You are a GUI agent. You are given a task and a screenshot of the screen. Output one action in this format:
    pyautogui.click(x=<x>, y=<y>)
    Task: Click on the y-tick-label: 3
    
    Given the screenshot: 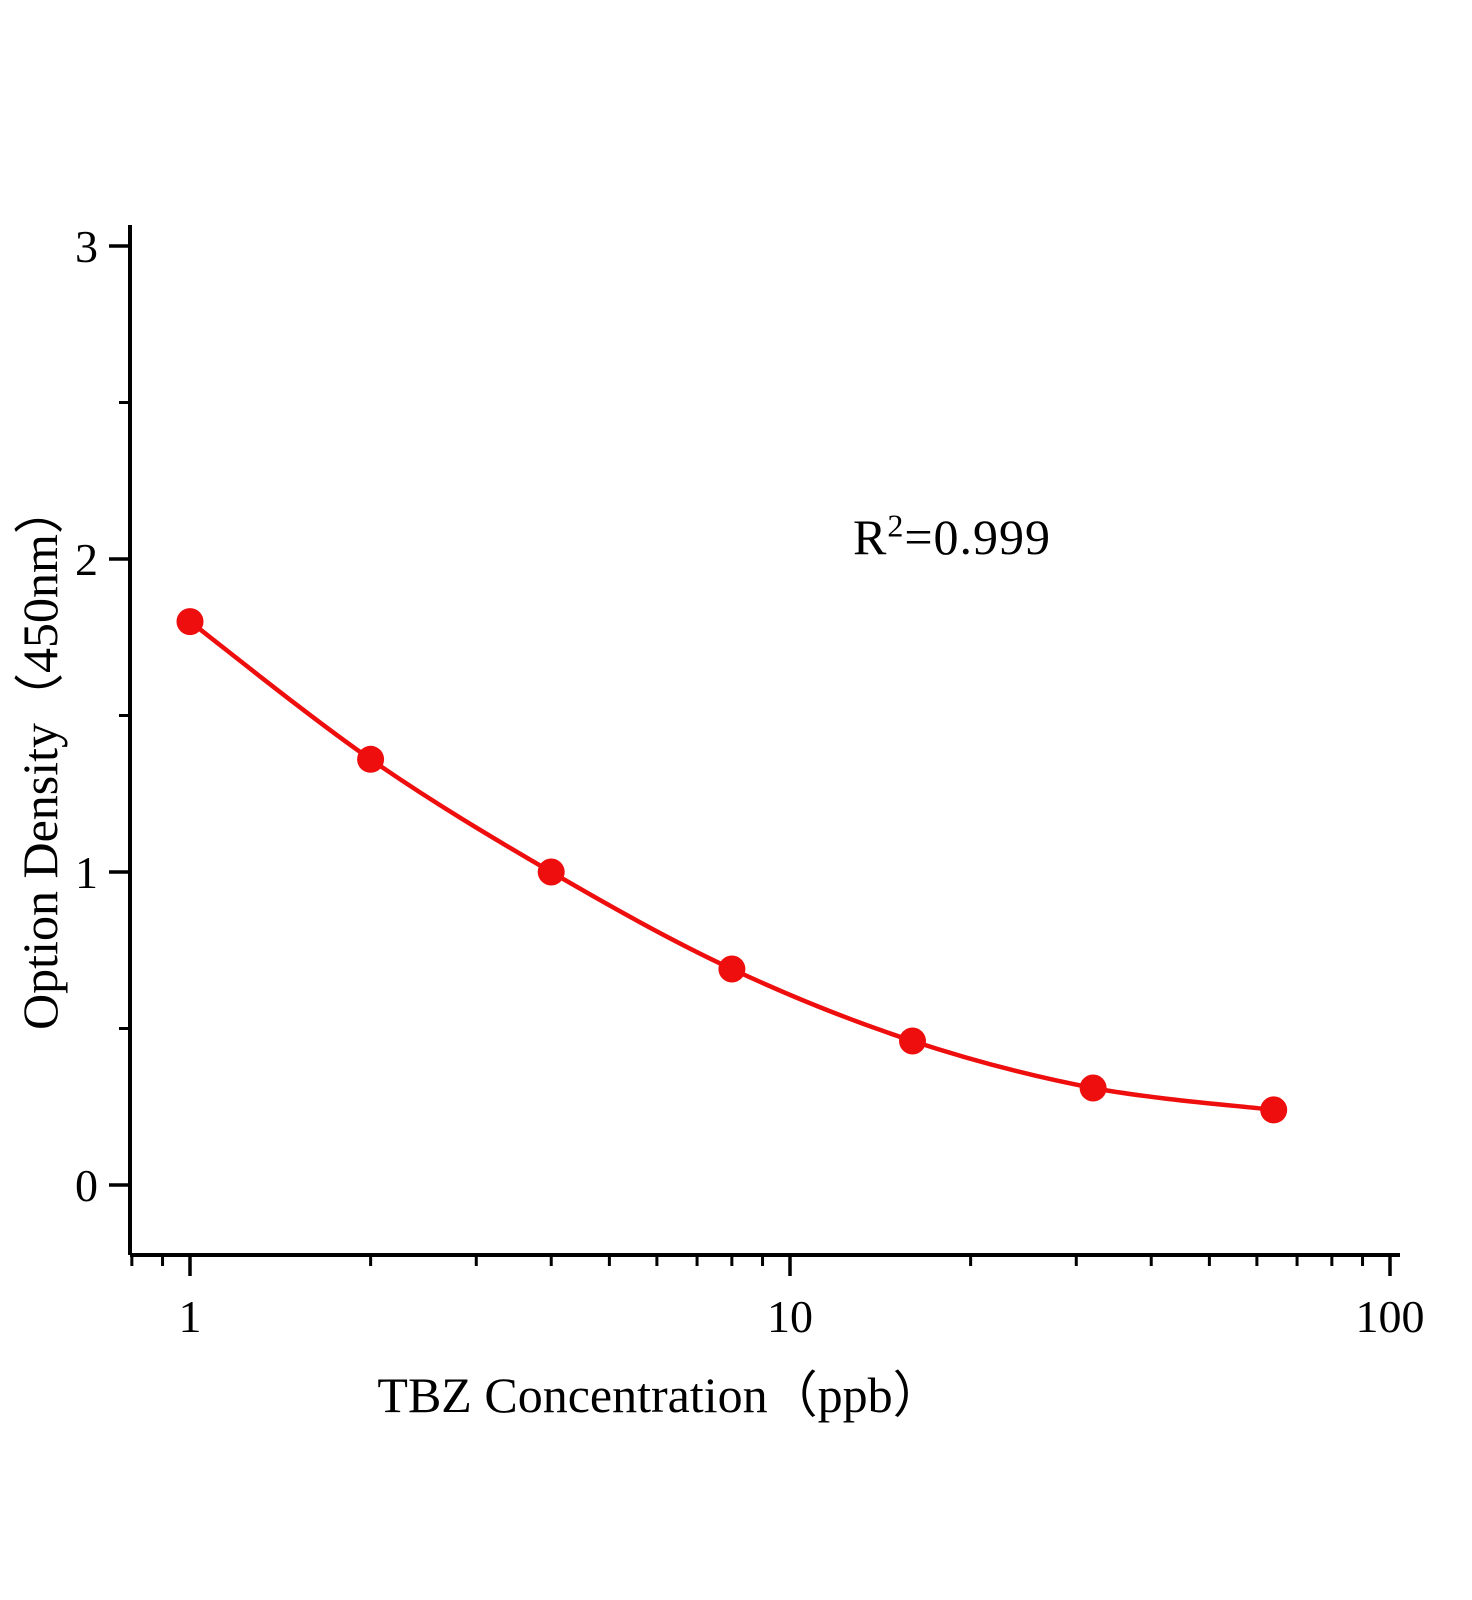 What is the action you would take?
    pyautogui.click(x=86, y=246)
    